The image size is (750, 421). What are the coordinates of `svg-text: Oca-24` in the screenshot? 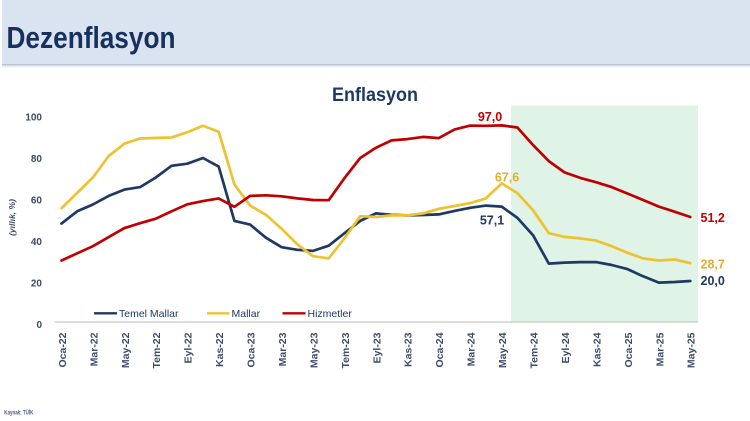 It's located at (440, 349).